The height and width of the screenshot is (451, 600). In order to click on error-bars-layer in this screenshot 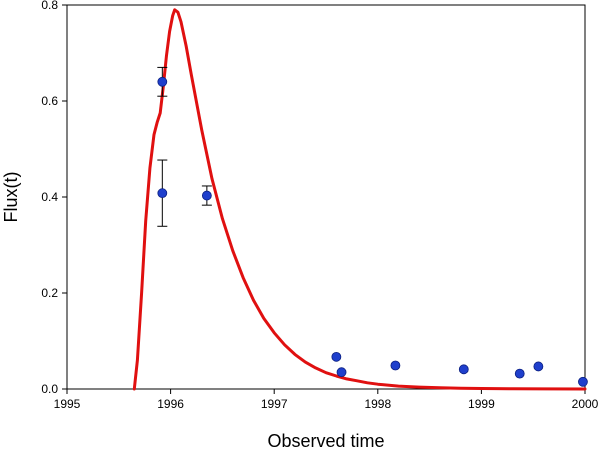, I will do `click(184, 146)`.